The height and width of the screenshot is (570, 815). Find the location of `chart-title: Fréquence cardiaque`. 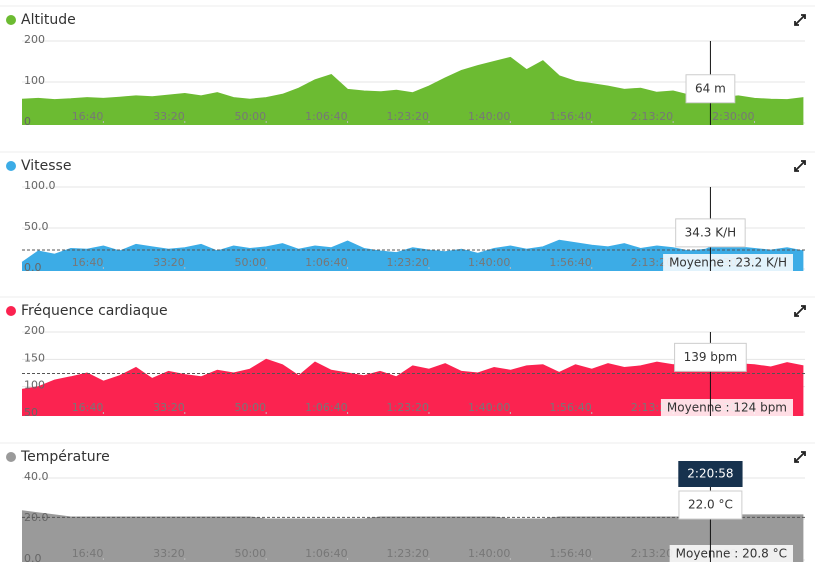

chart-title: Fréquence cardiaque is located at coordinates (94, 311).